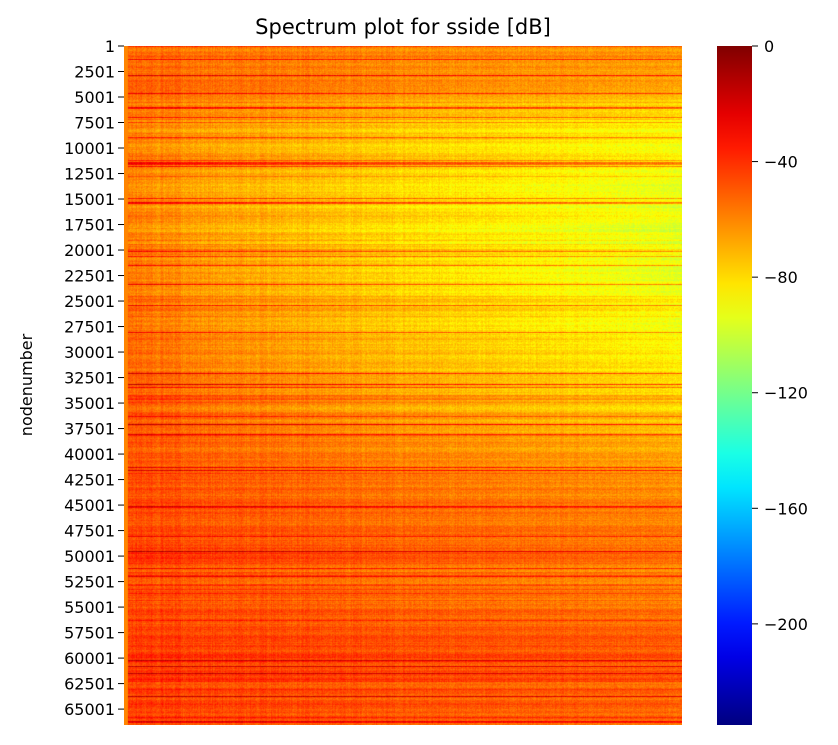  Describe the element at coordinates (89, 301) in the screenshot. I see `y-tick-label: 25001` at that location.